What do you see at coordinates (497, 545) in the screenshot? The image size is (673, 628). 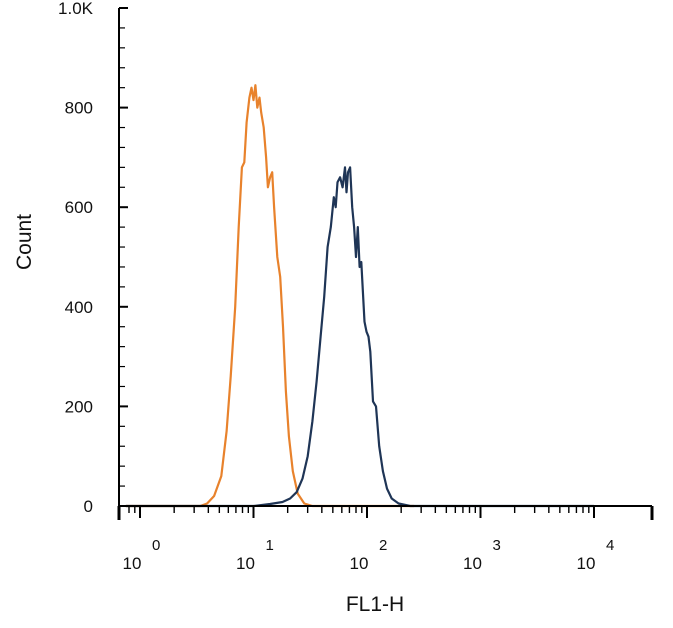 I see `x-tick-exponent: 3` at bounding box center [497, 545].